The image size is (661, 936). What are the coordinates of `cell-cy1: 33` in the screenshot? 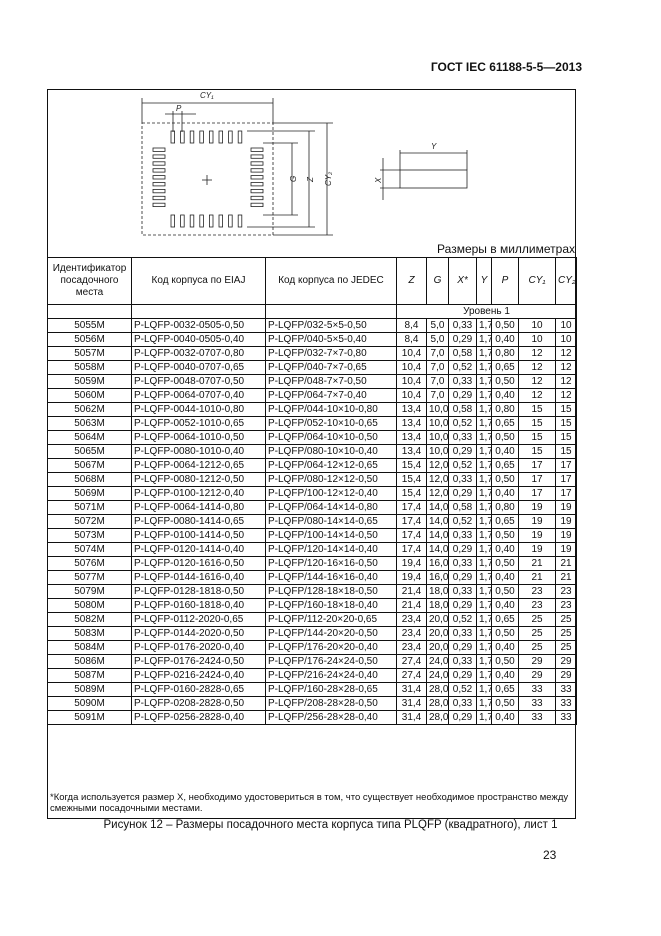 It's located at (537, 689).